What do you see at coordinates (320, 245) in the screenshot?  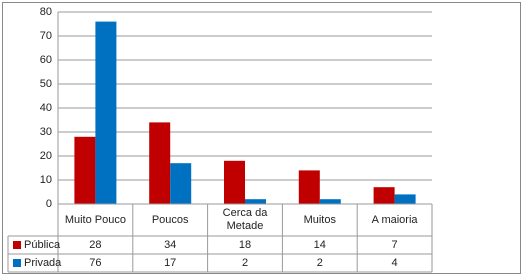 I see `table-value: 14` at bounding box center [320, 245].